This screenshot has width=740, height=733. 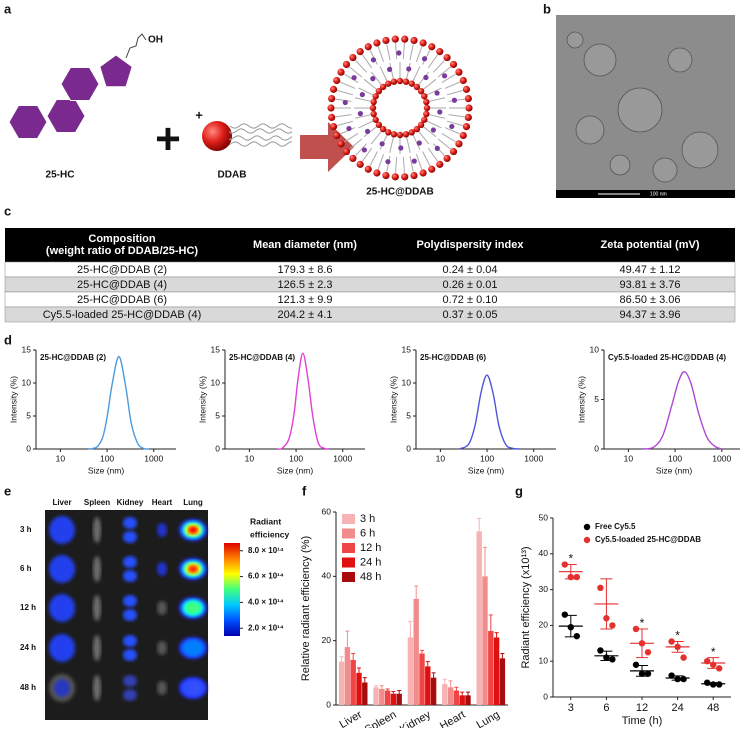 What do you see at coordinates (452, 718) in the screenshot?
I see `x-tick-label: Heart` at bounding box center [452, 718].